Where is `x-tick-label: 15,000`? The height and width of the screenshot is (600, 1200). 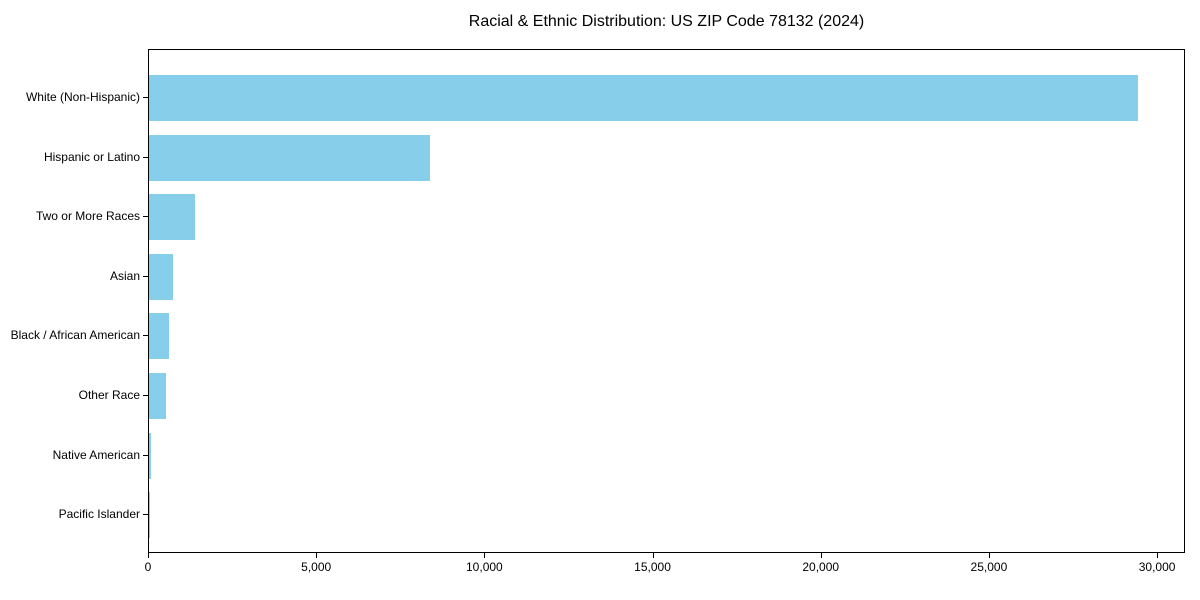 x-tick-label: 15,000 is located at coordinates (652, 567).